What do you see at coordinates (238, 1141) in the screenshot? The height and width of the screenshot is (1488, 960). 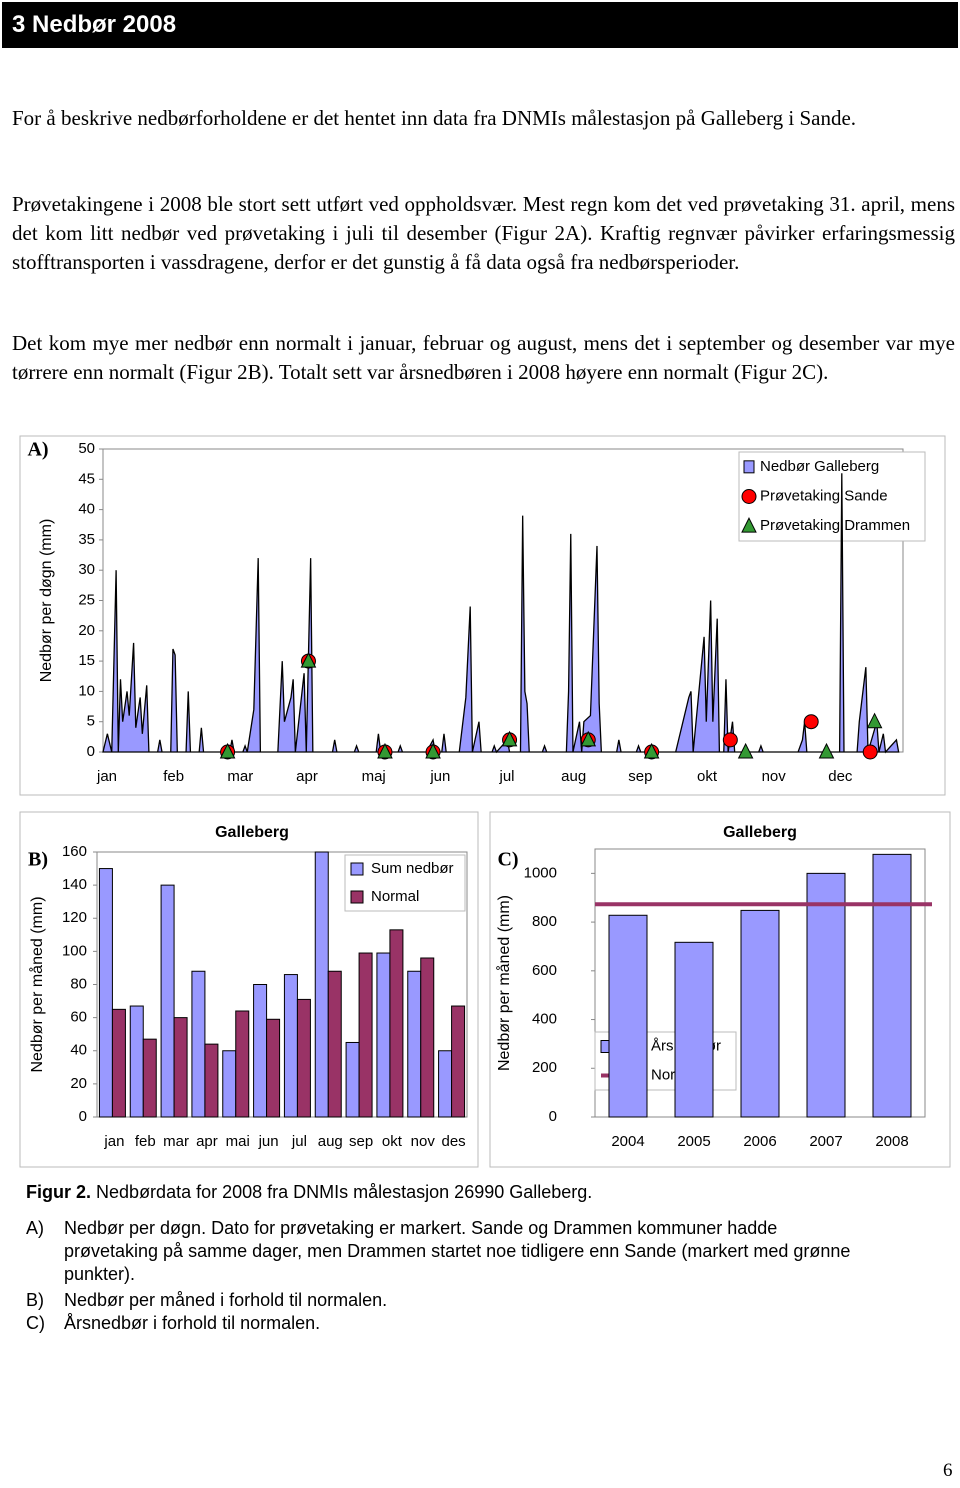 I see `x-tick-label: mai` at bounding box center [238, 1141].